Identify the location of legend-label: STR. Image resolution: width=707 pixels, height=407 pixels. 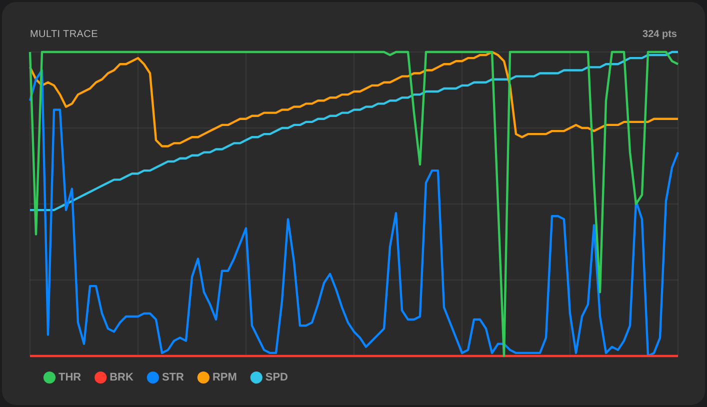
(173, 378).